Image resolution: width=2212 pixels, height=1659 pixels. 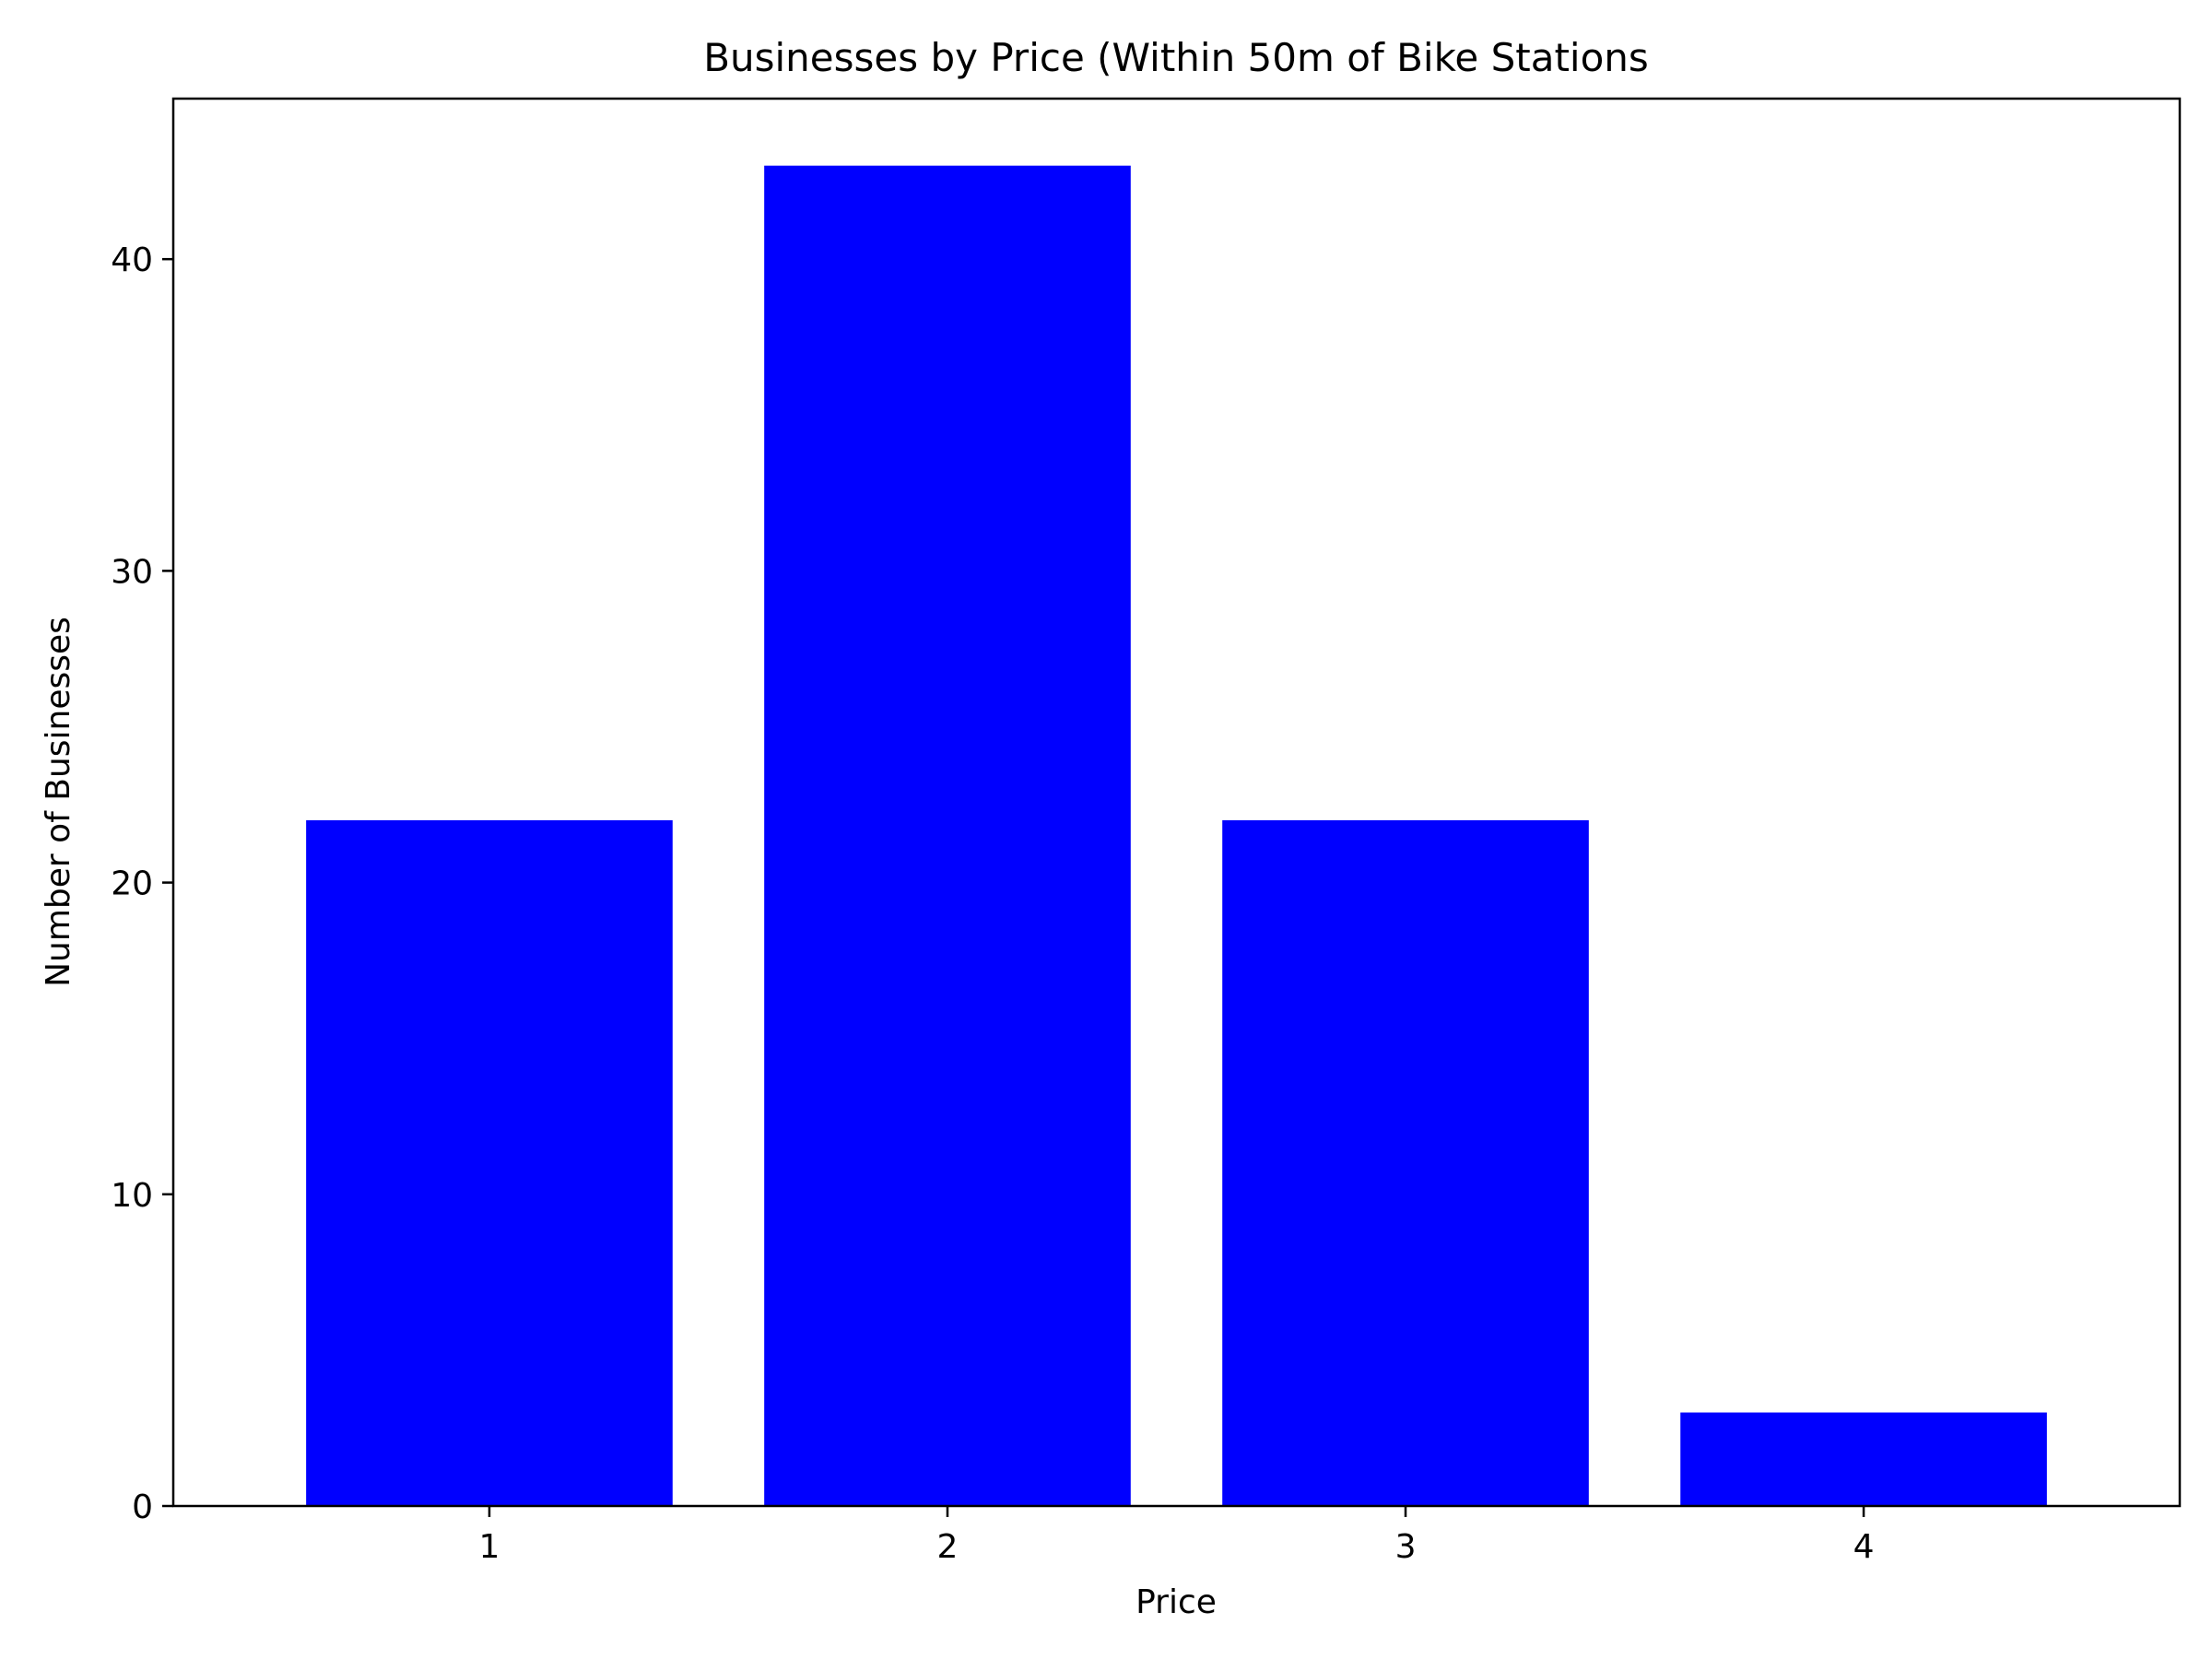 What do you see at coordinates (132, 1196) in the screenshot?
I see `y-tick-label: 10` at bounding box center [132, 1196].